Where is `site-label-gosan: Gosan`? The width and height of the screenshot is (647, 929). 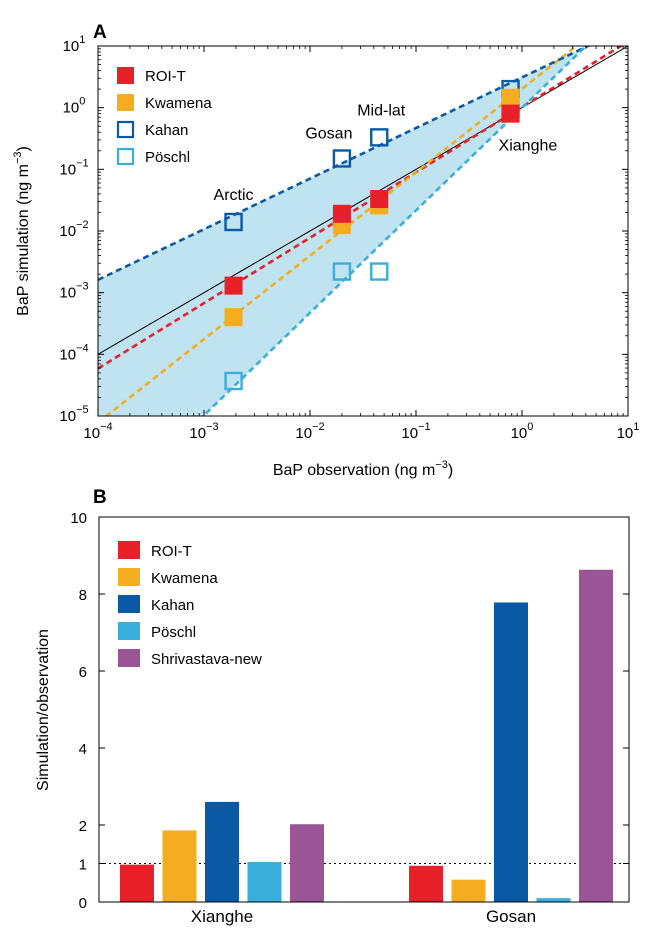
site-label-gosan: Gosan is located at coordinates (328, 133).